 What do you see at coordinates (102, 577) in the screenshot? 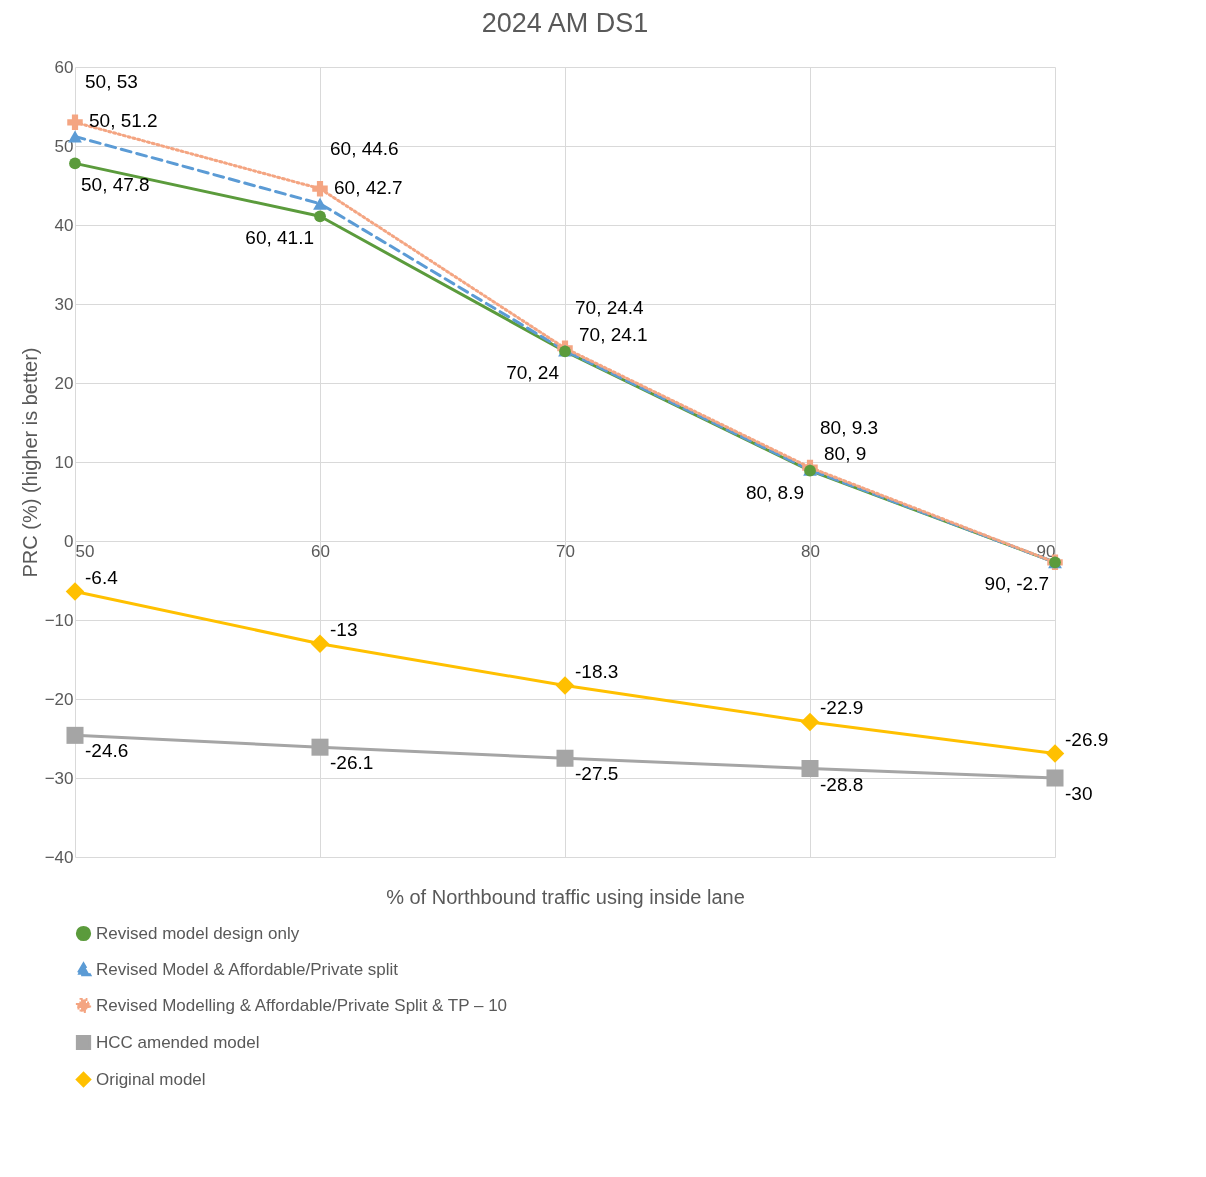
I see `data-label: -6.4` at bounding box center [102, 577].